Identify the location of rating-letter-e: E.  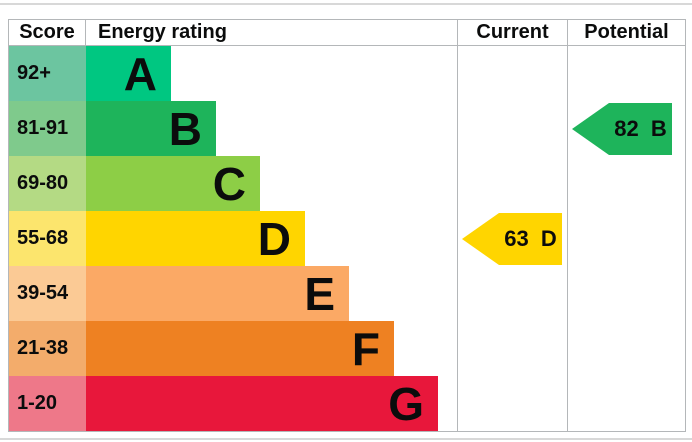
(319, 293).